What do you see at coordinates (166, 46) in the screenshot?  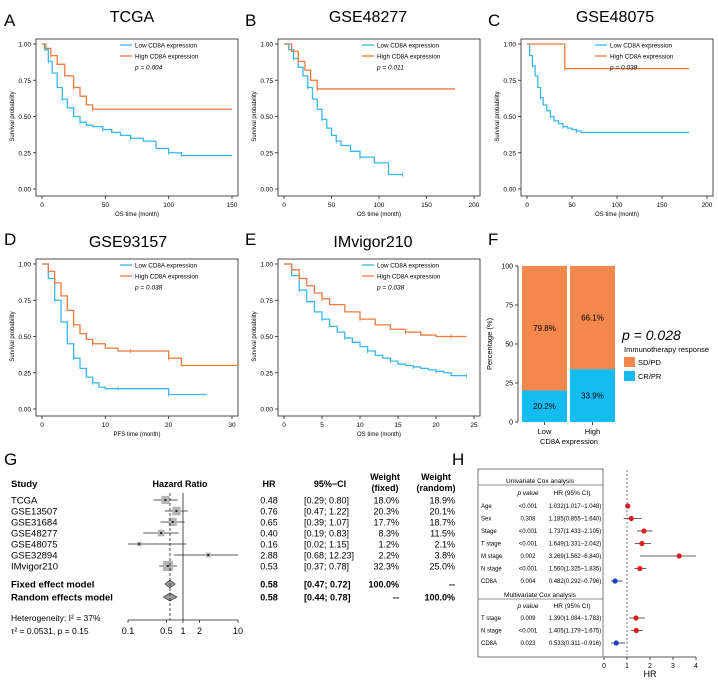 I see `legend-low: Low CD8A expression` at bounding box center [166, 46].